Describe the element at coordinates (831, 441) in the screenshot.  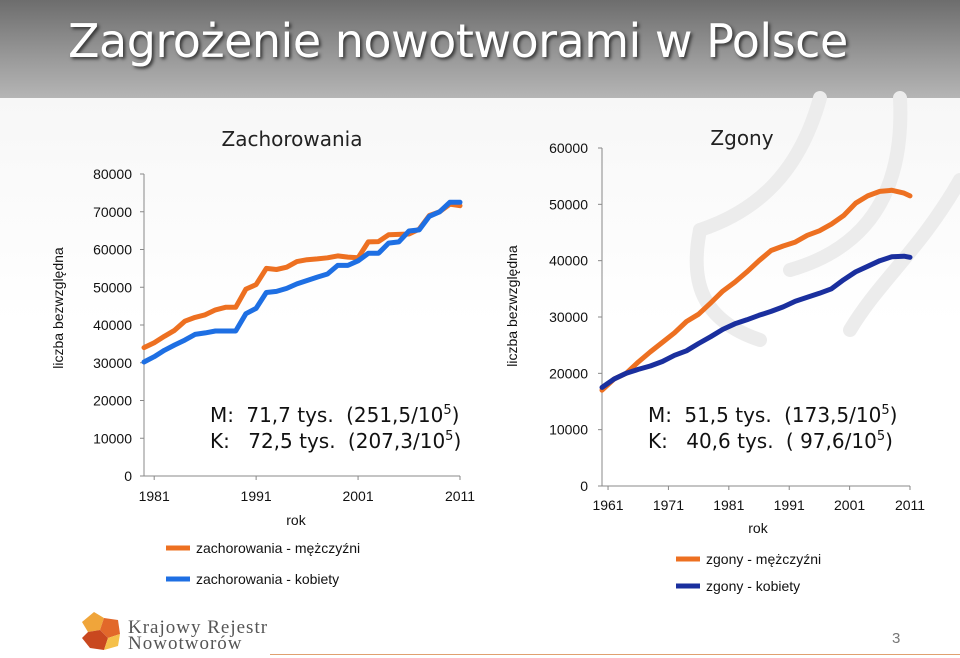
I see `annotation-rate: ( 97,6/10` at that location.